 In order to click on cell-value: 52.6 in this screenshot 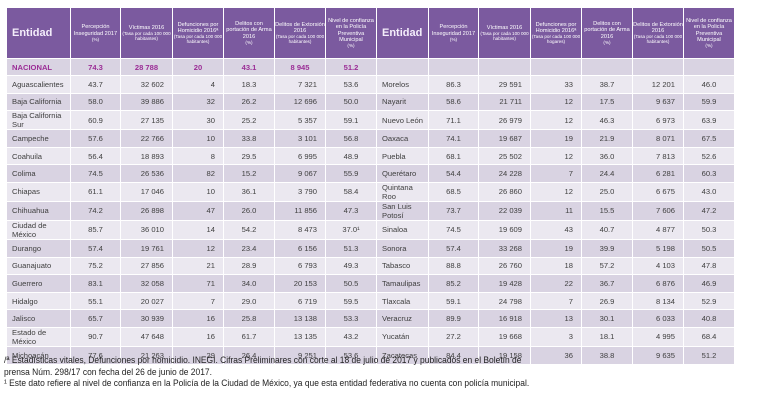, I will do `click(709, 156)`.